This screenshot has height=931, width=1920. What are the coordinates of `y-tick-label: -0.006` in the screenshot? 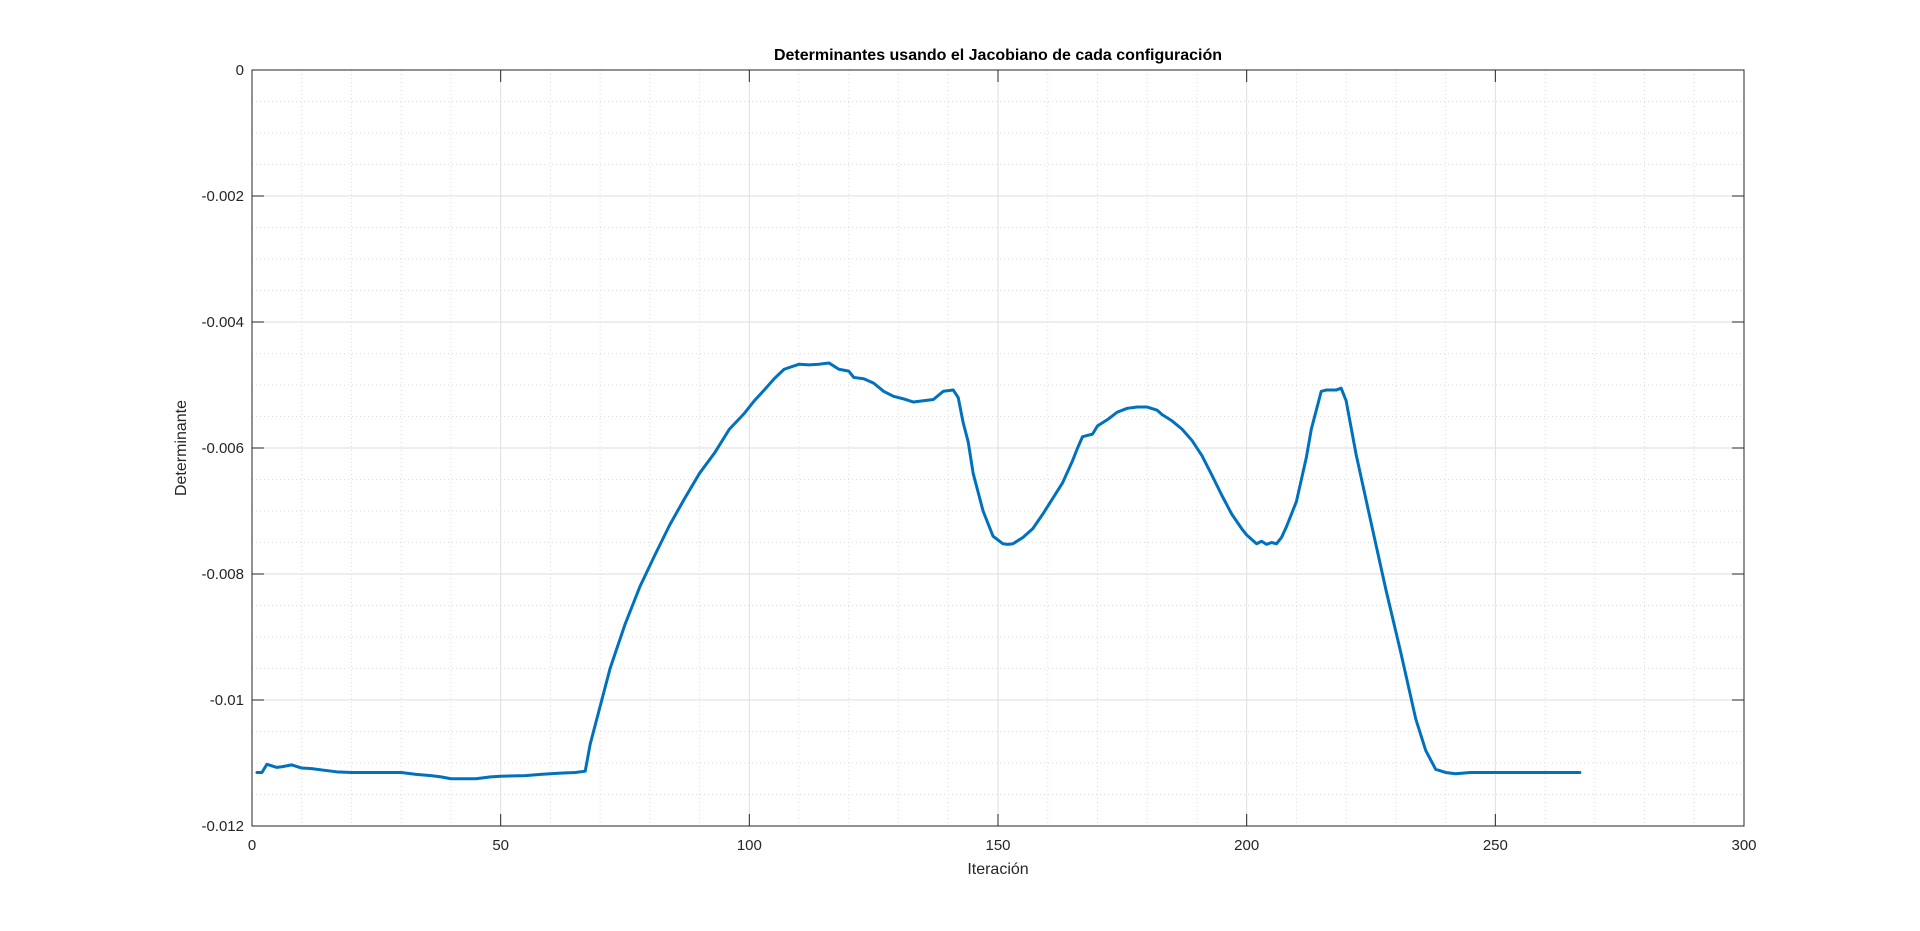 It's located at (222, 448).